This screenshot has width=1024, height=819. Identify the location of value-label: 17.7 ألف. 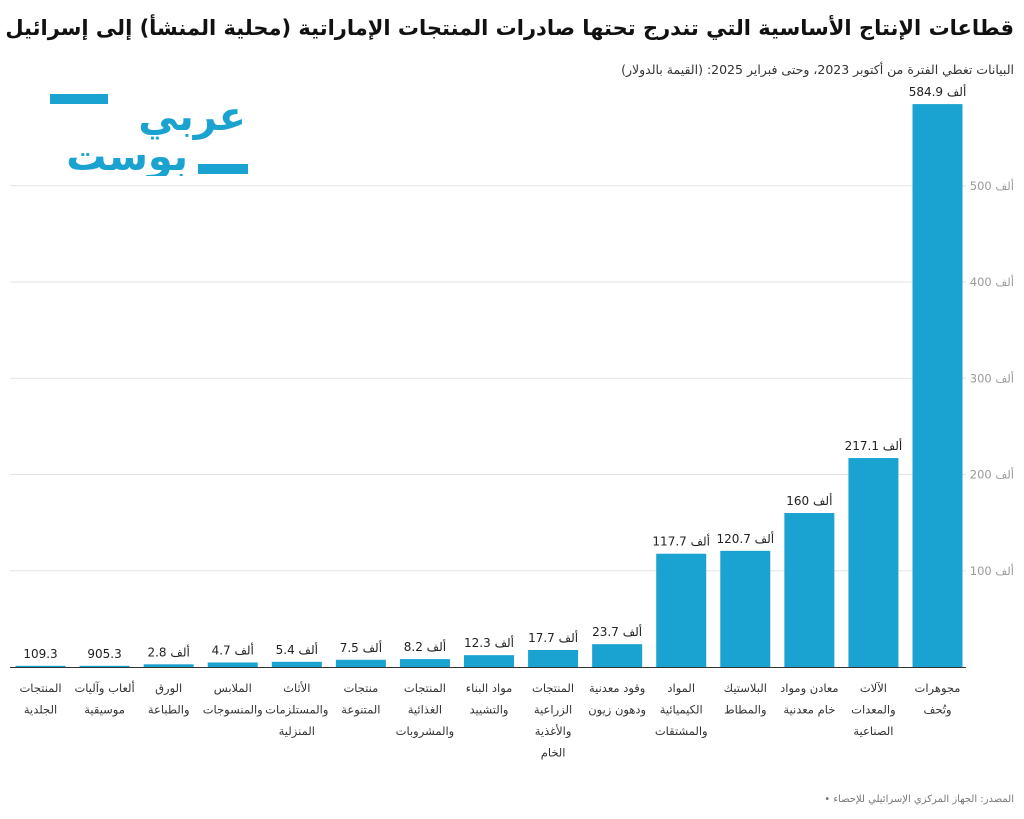
(553, 637).